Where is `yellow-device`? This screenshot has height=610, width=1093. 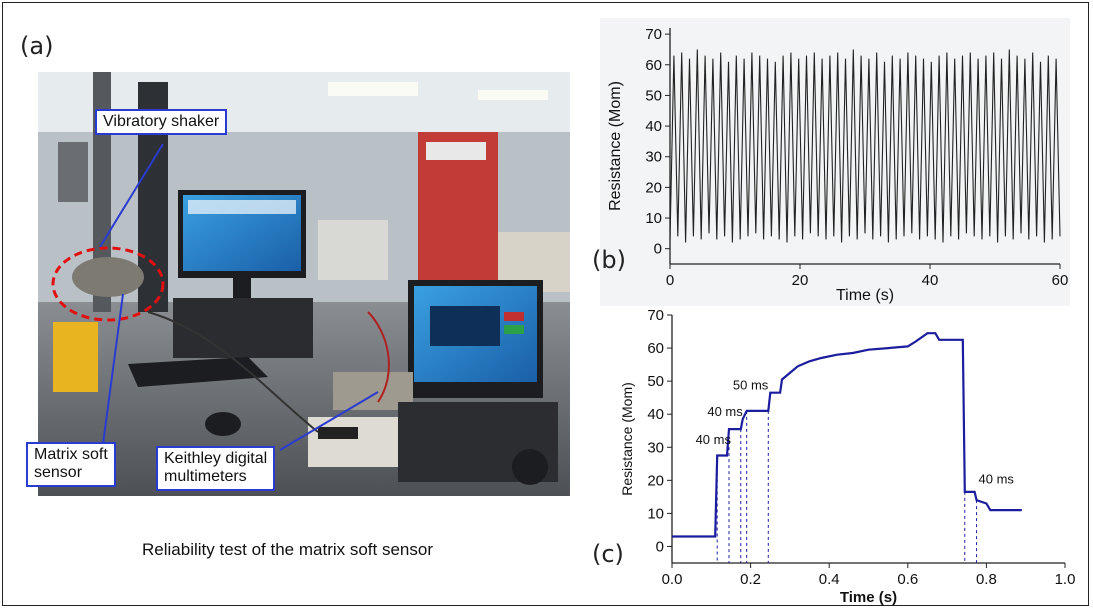 yellow-device is located at coordinates (75, 357).